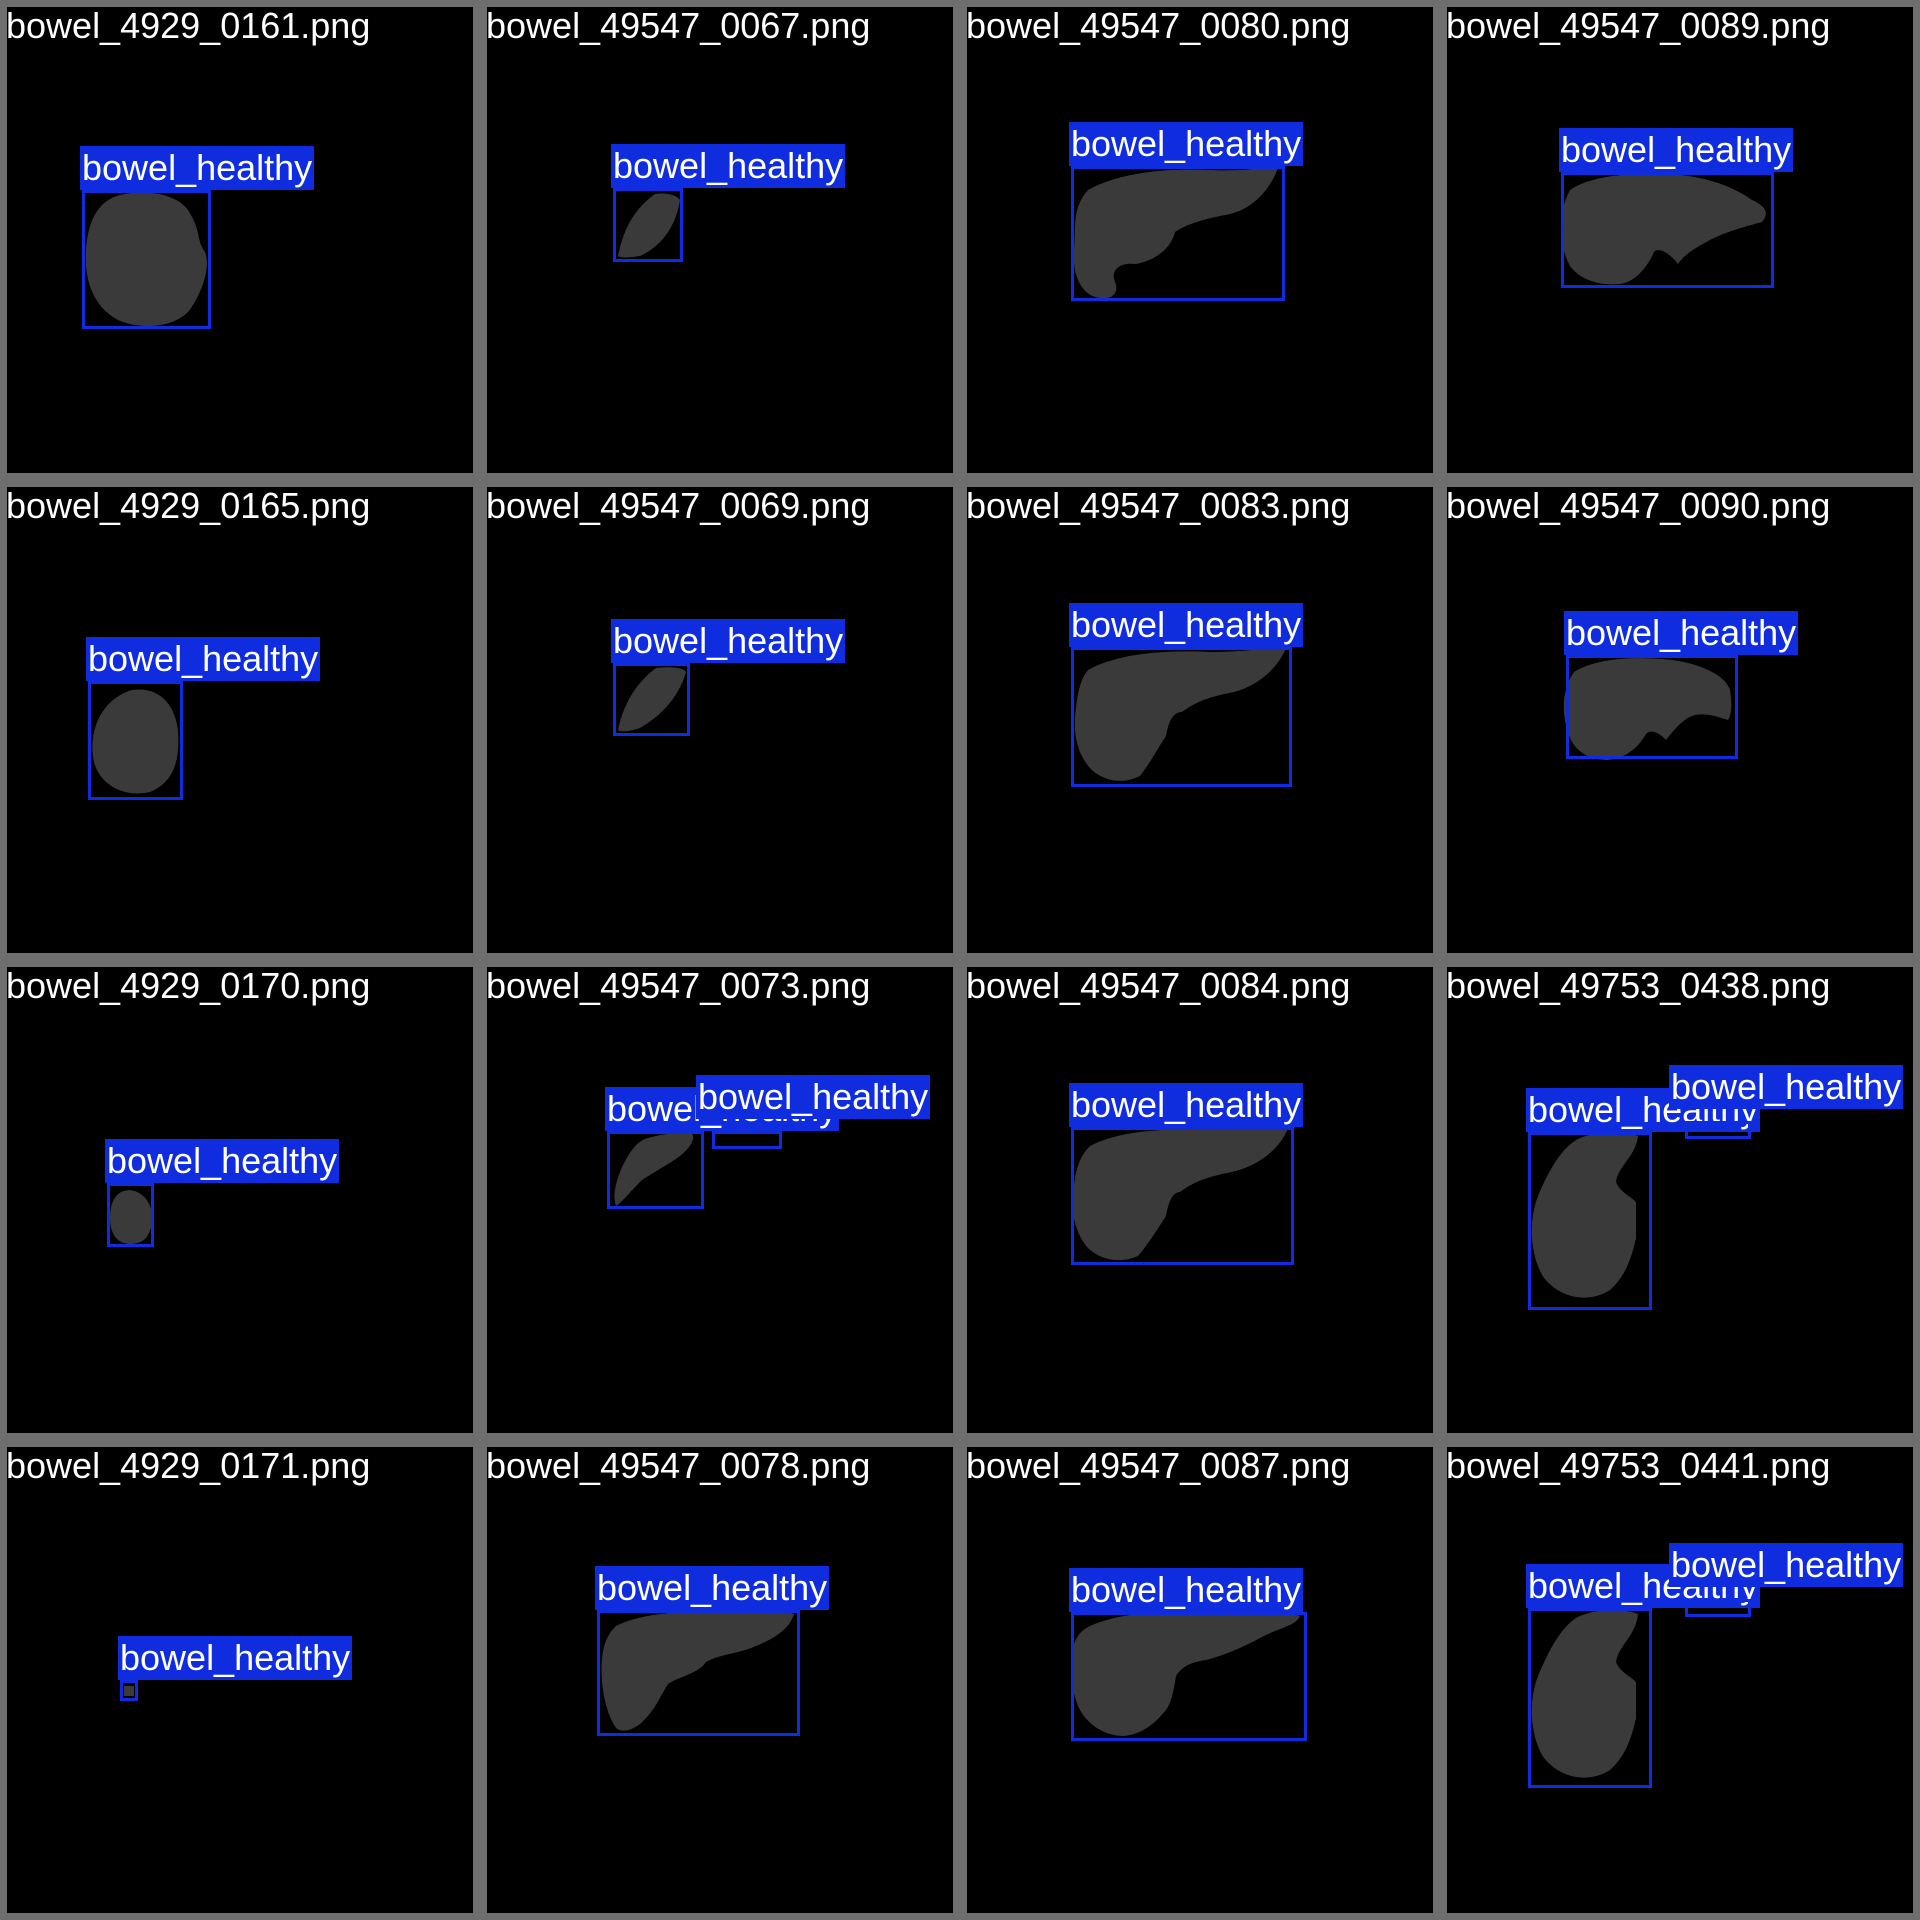 The height and width of the screenshot is (1920, 1920). Describe the element at coordinates (1158, 505) in the screenshot. I see `tile-filename: bowel_49547_0083.png` at that location.